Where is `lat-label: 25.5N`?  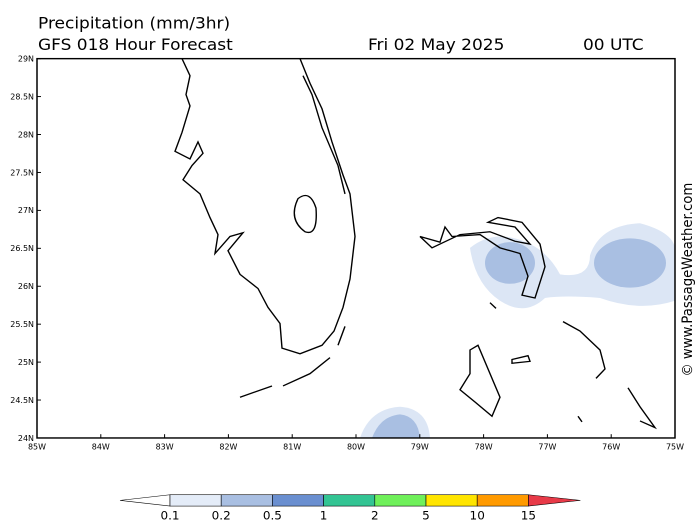
lat-label: 25.5N is located at coordinates (22, 324).